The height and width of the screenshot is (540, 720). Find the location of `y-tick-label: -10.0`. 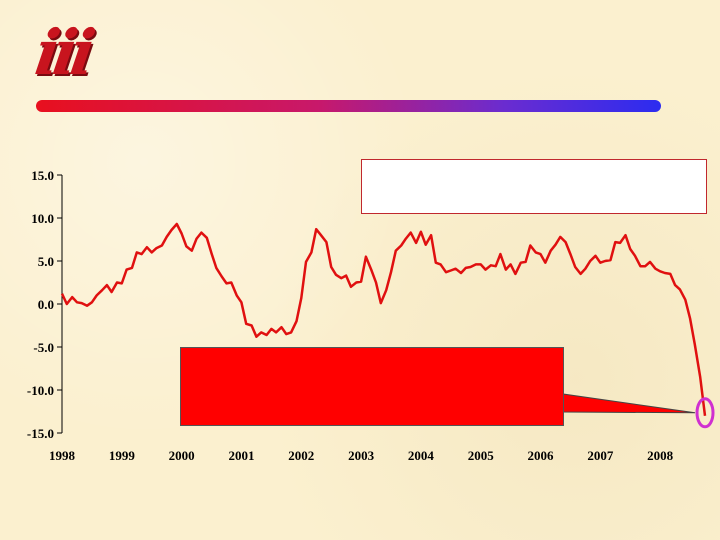

y-tick-label: -10.0 is located at coordinates (40, 390).